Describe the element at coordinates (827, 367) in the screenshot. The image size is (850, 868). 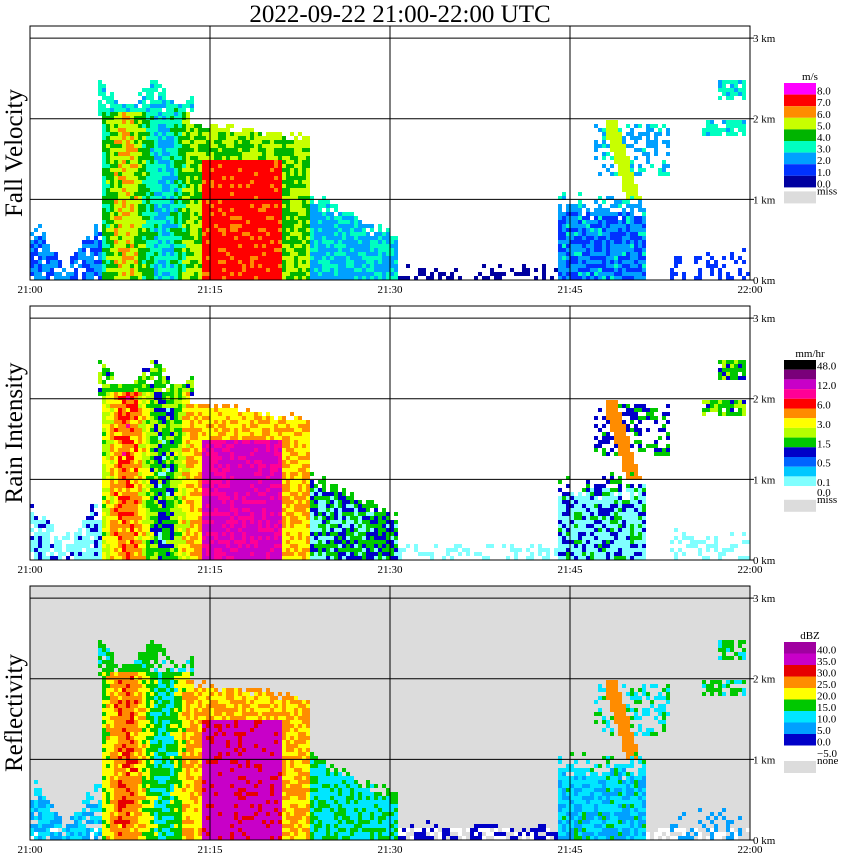
I see `colorbar-label: 48.0` at that location.